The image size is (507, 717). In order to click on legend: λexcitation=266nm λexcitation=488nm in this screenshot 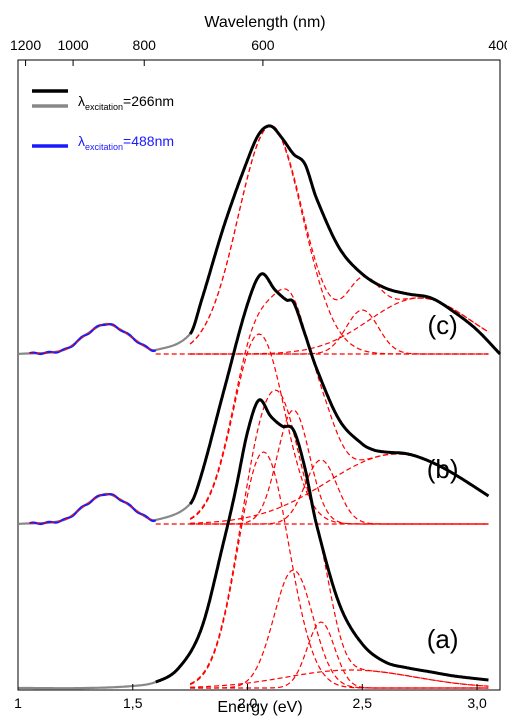, I will do `click(103, 120)`.